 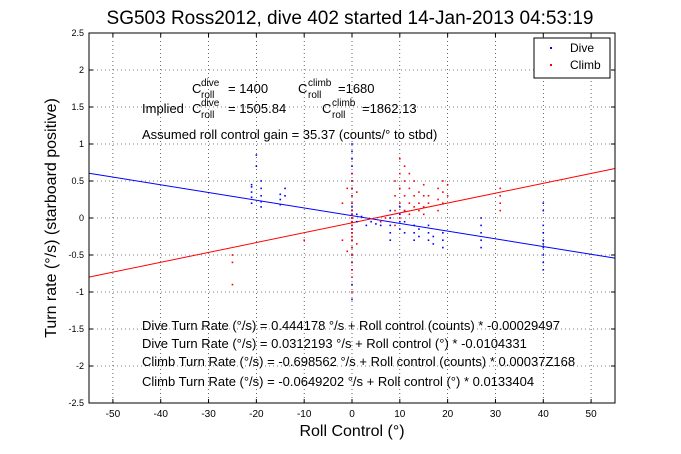 What do you see at coordinates (389, 108) in the screenshot?
I see `implied-climb-value: =1862.13` at bounding box center [389, 108].